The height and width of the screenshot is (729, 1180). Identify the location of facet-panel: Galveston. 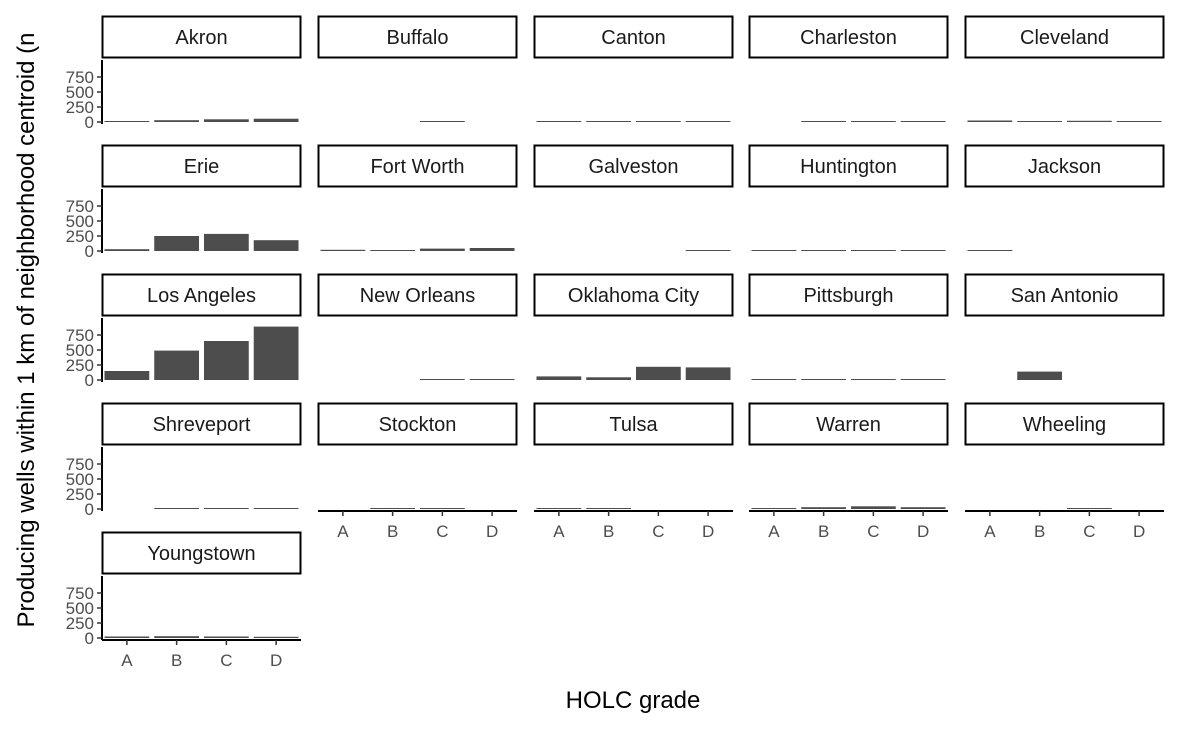
(633, 197).